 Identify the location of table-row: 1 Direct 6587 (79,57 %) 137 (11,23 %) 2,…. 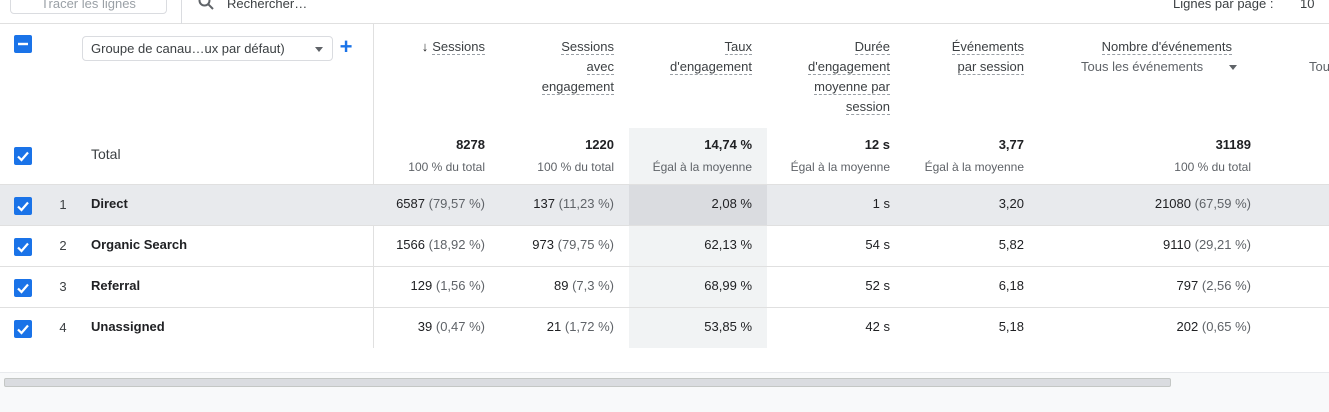
(664, 204).